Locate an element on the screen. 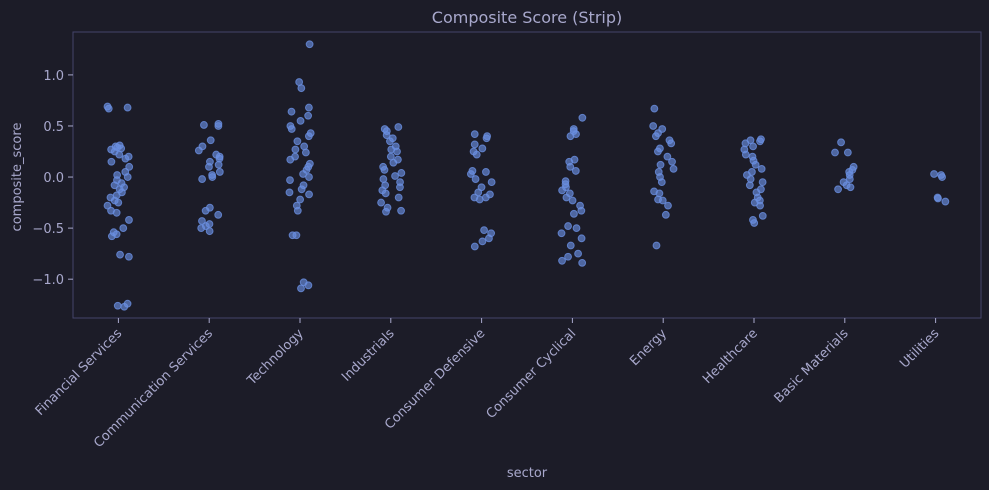 This screenshot has height=490, width=989. y-tick-label: 0.0 is located at coordinates (53, 178).